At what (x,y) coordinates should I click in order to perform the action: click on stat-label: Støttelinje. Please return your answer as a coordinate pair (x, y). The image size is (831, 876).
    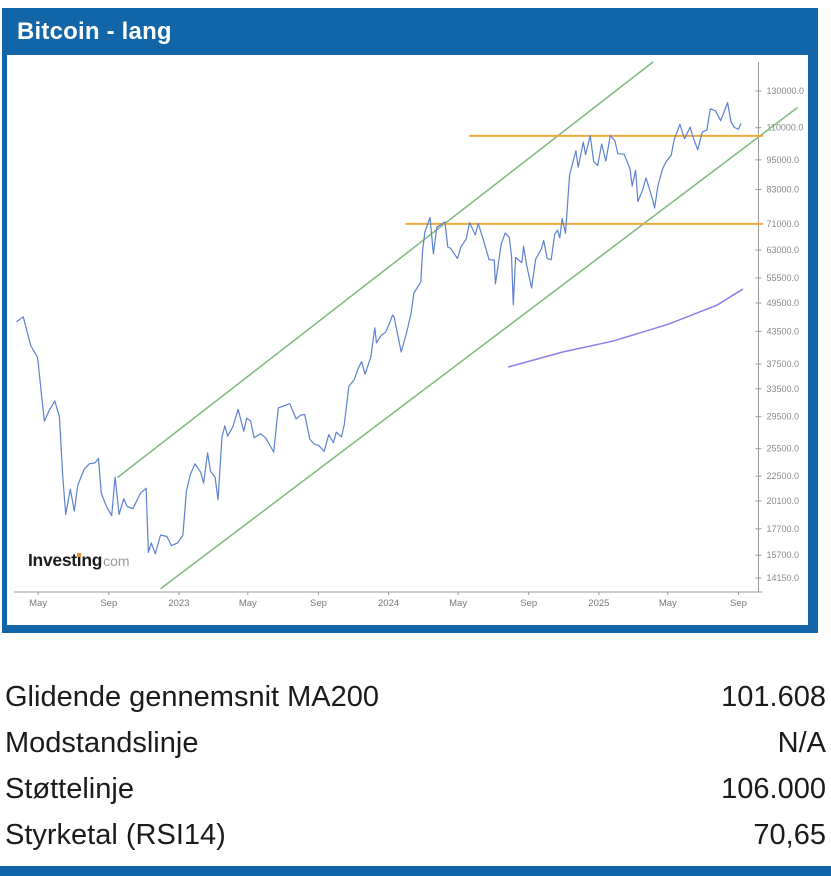
    Looking at the image, I should click on (69, 788).